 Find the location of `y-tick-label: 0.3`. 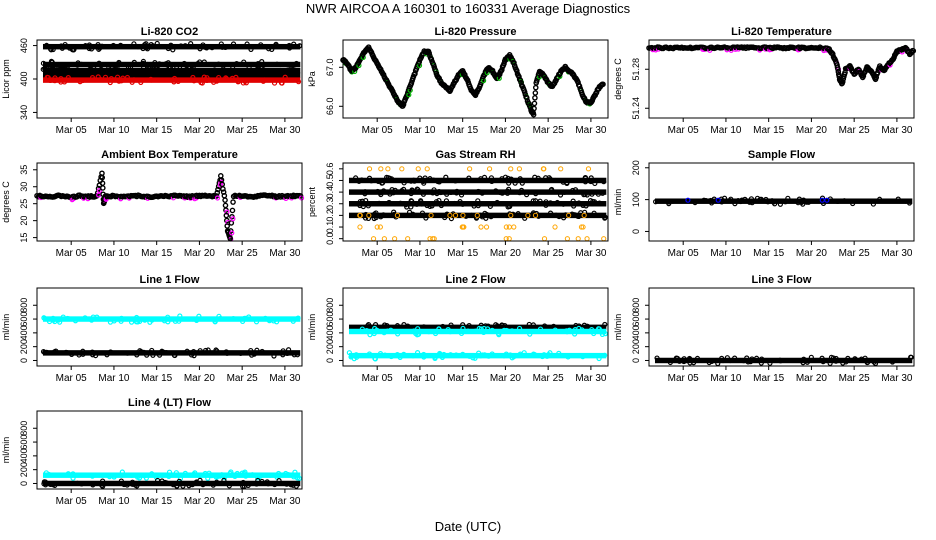

y-tick-label: 0.3 is located at coordinates (330, 203).